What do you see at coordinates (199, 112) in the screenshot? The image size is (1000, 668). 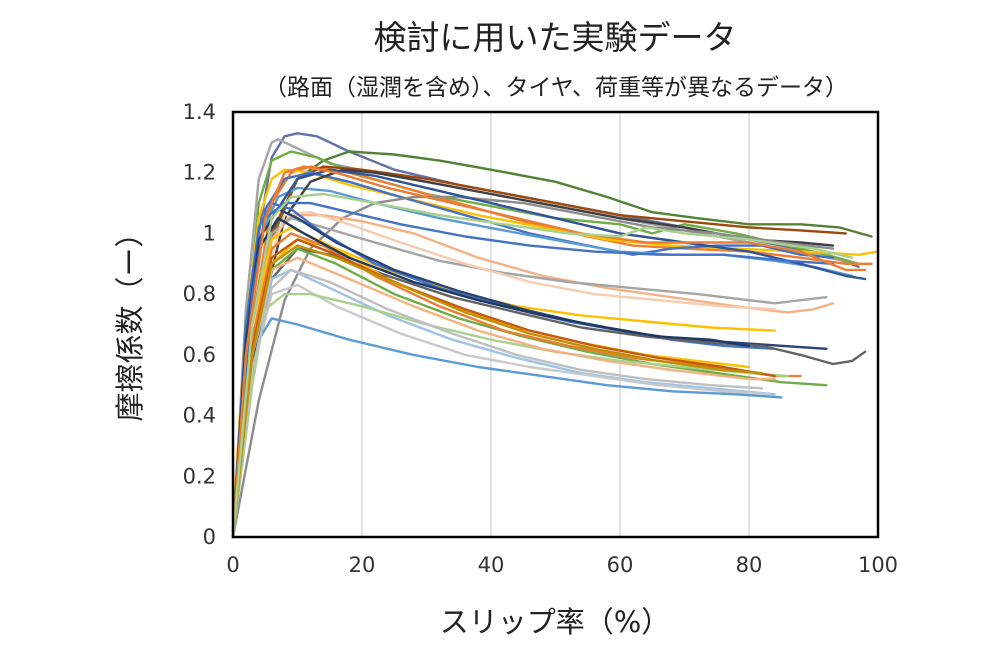 I see `y-tick-label: 1.4` at bounding box center [199, 112].